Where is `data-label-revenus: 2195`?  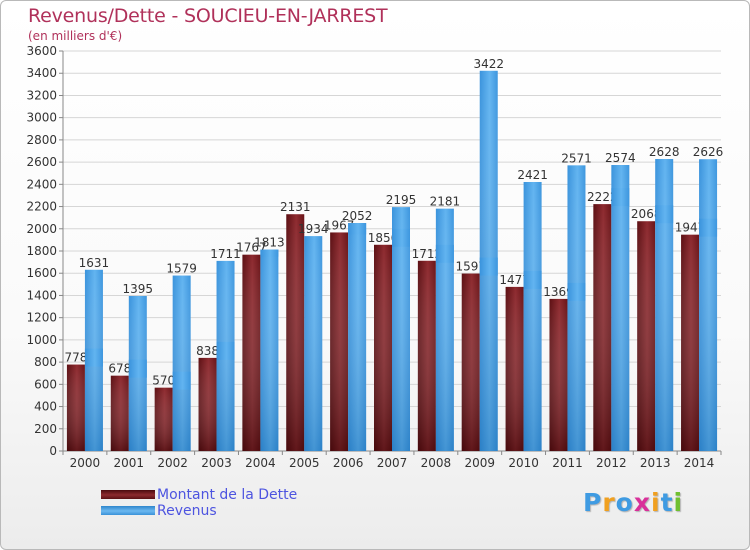 data-label-revenus: 2195 is located at coordinates (401, 200).